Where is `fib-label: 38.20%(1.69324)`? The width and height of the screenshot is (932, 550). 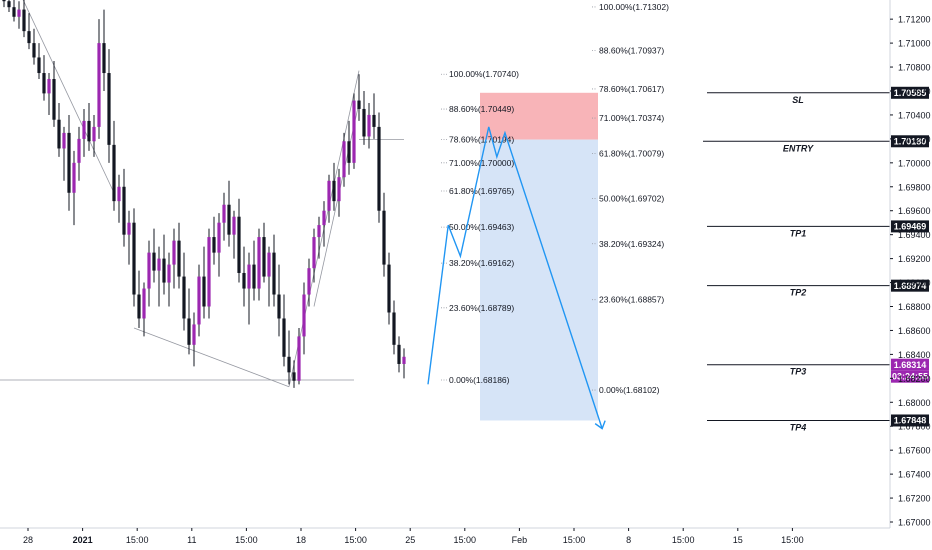
fib-label: 38.20%(1.69324) is located at coordinates (631, 244).